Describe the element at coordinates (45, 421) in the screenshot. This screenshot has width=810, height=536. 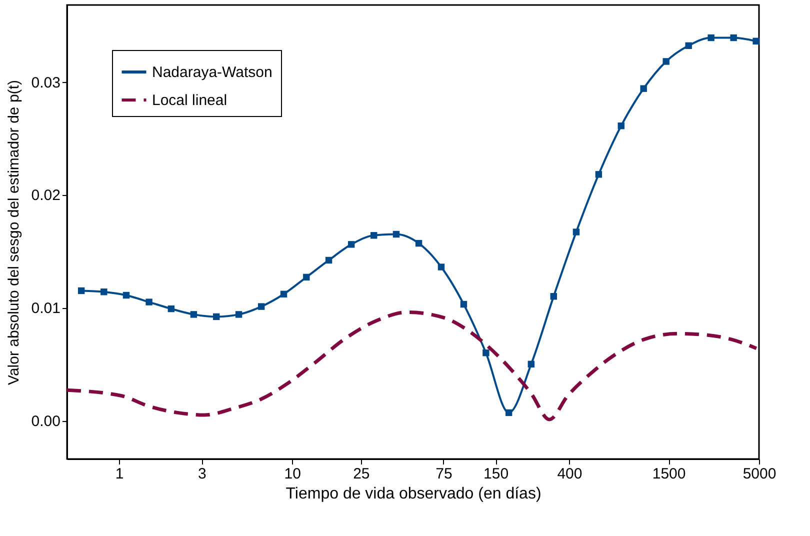
I see `y-tick-label: 0.00` at that location.